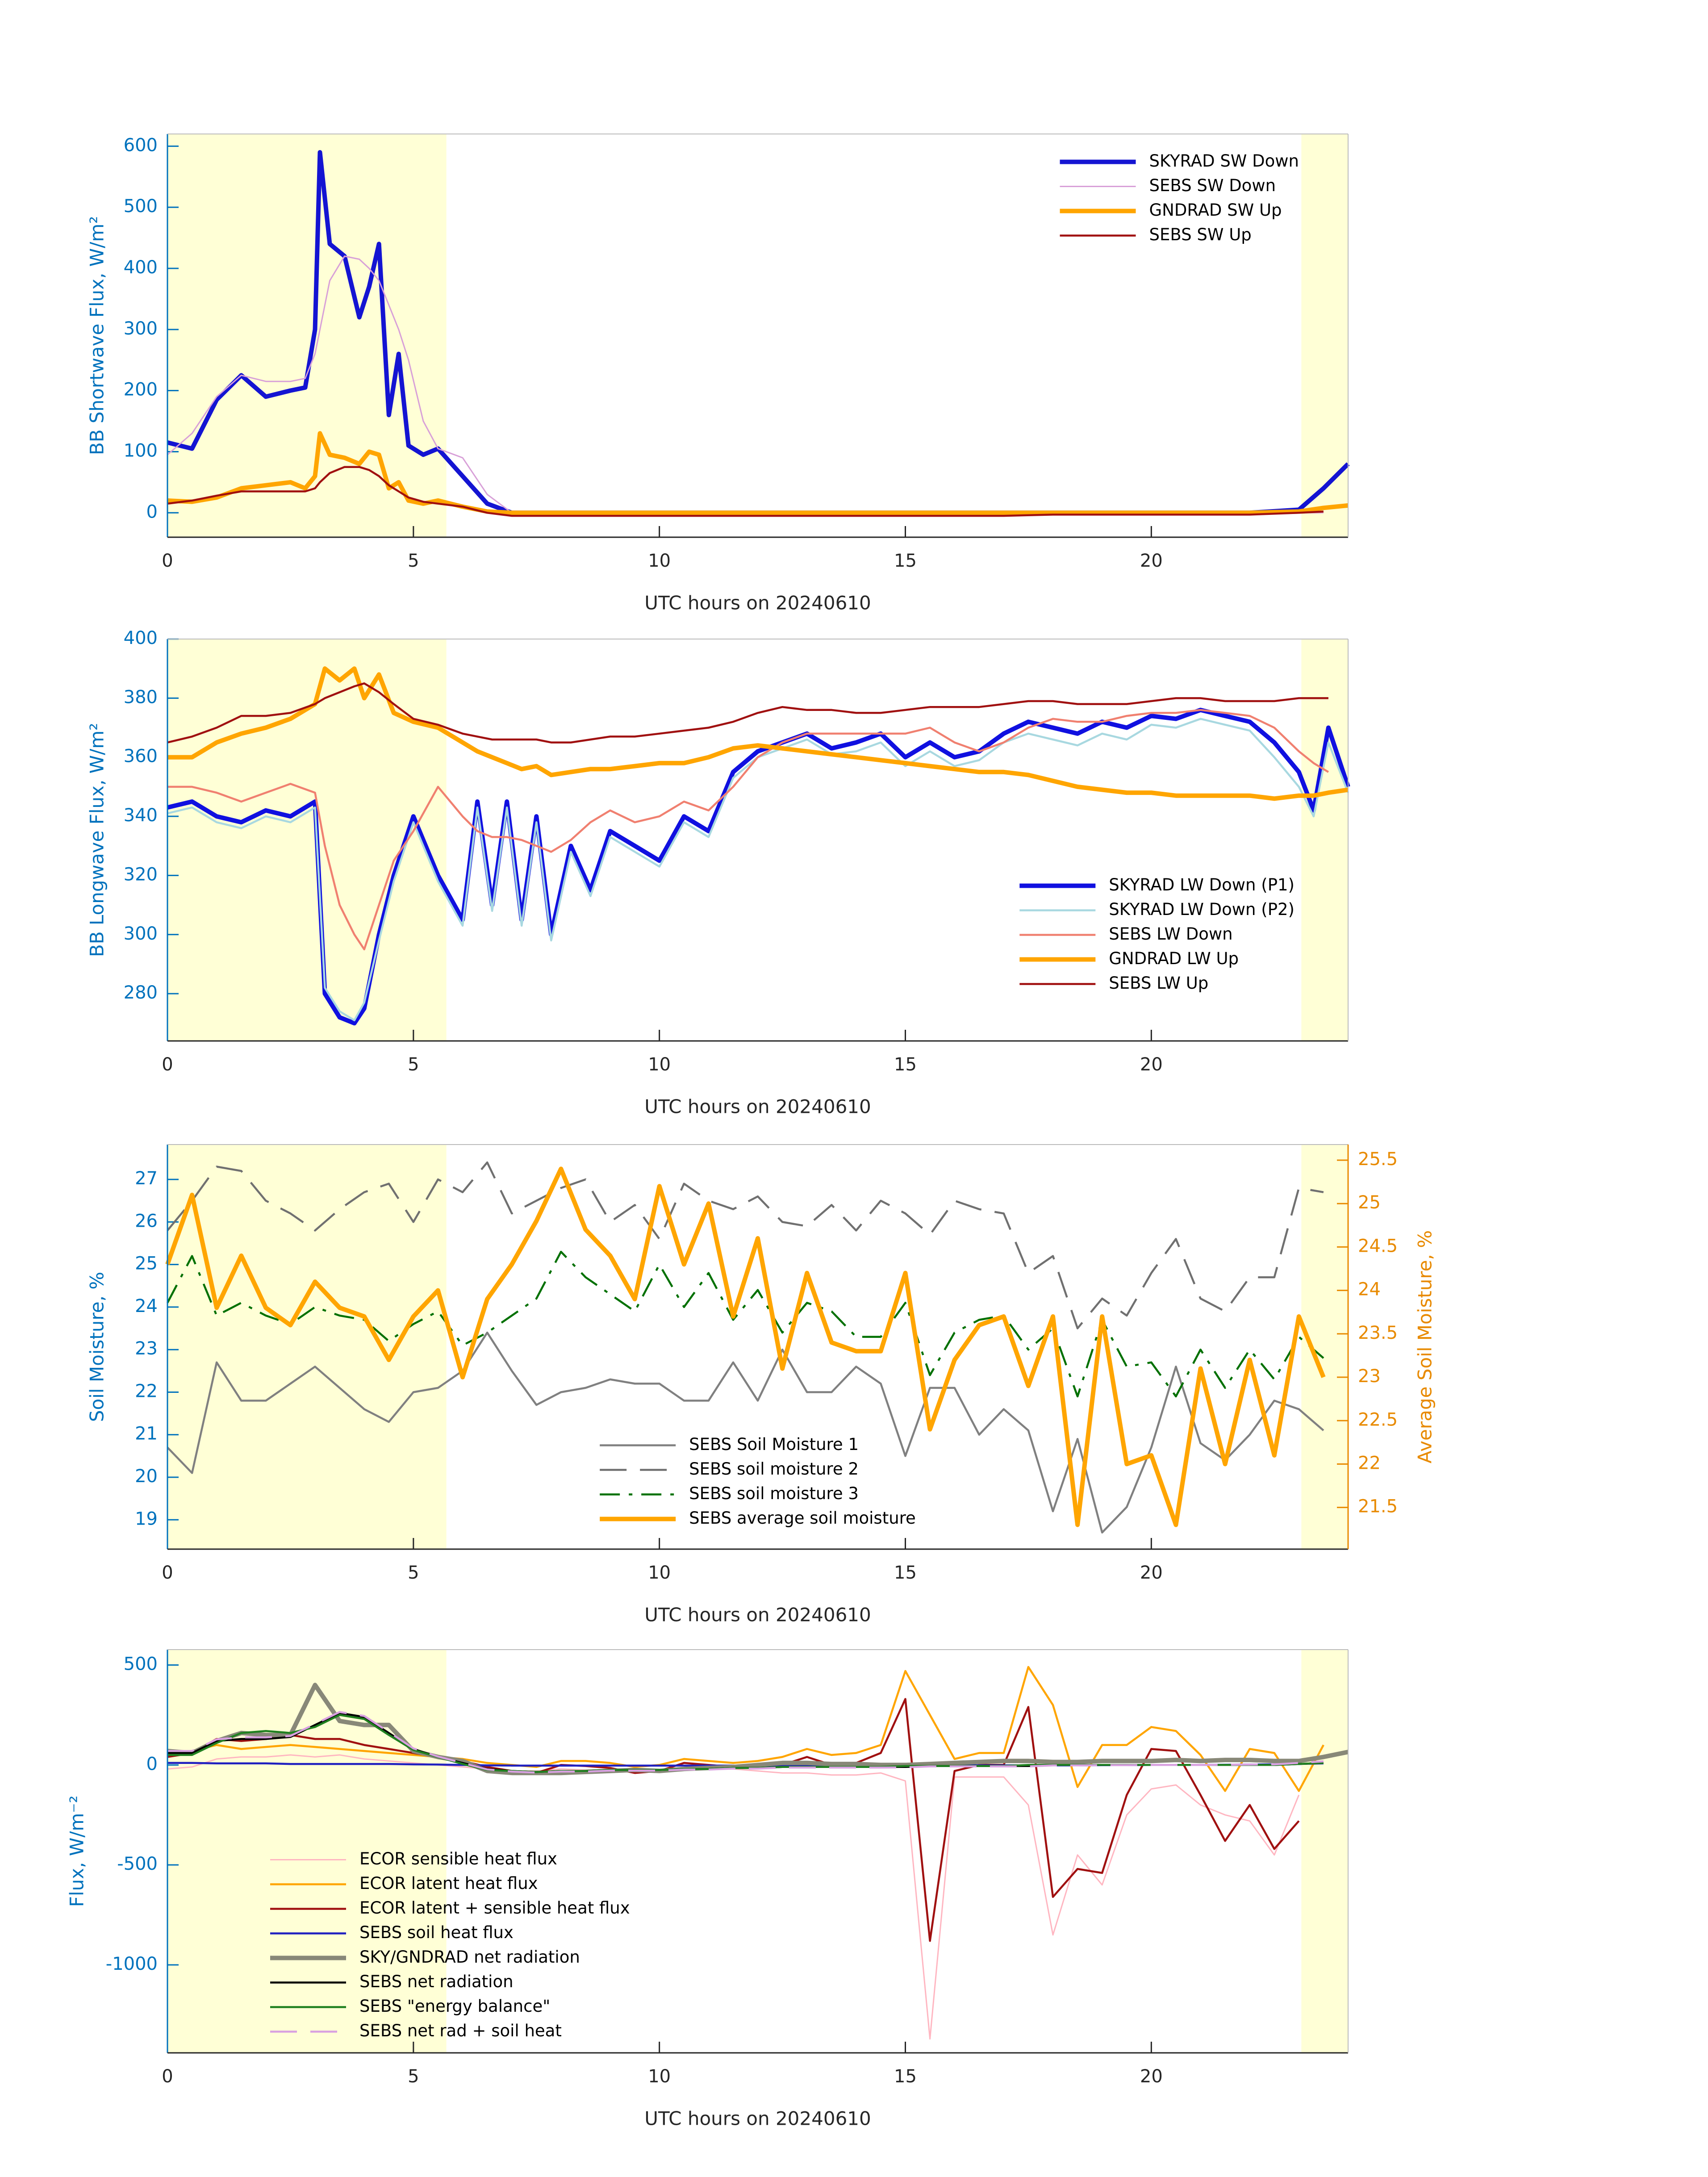  Describe the element at coordinates (141, 756) in the screenshot. I see `y-tick-label: 360` at that location.